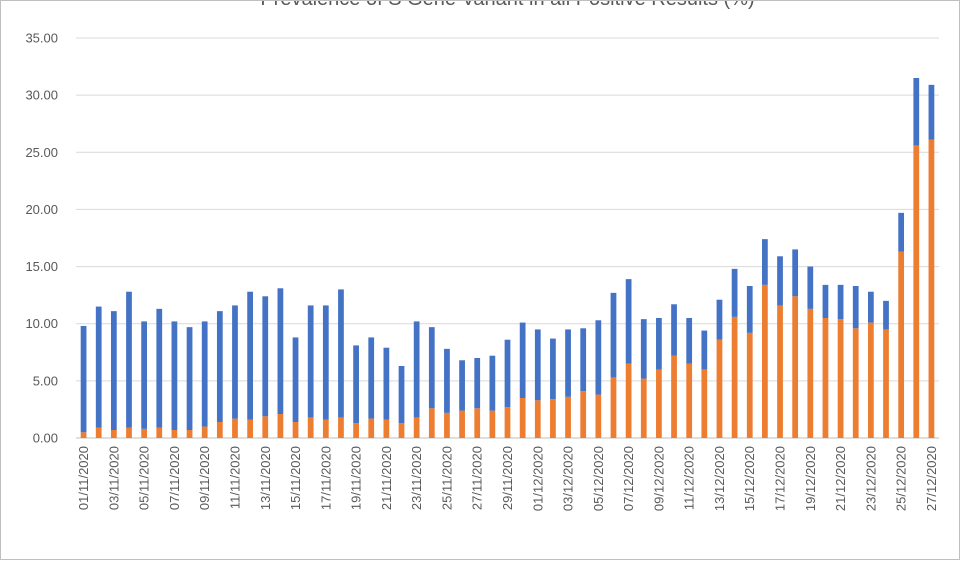 This screenshot has width=960, height=561. What do you see at coordinates (41, 238) in the screenshot?
I see `y-axis-ticks: 0.00 5.00 10.00 15.00 20.00 25.00 30.00 35.00` at bounding box center [41, 238].